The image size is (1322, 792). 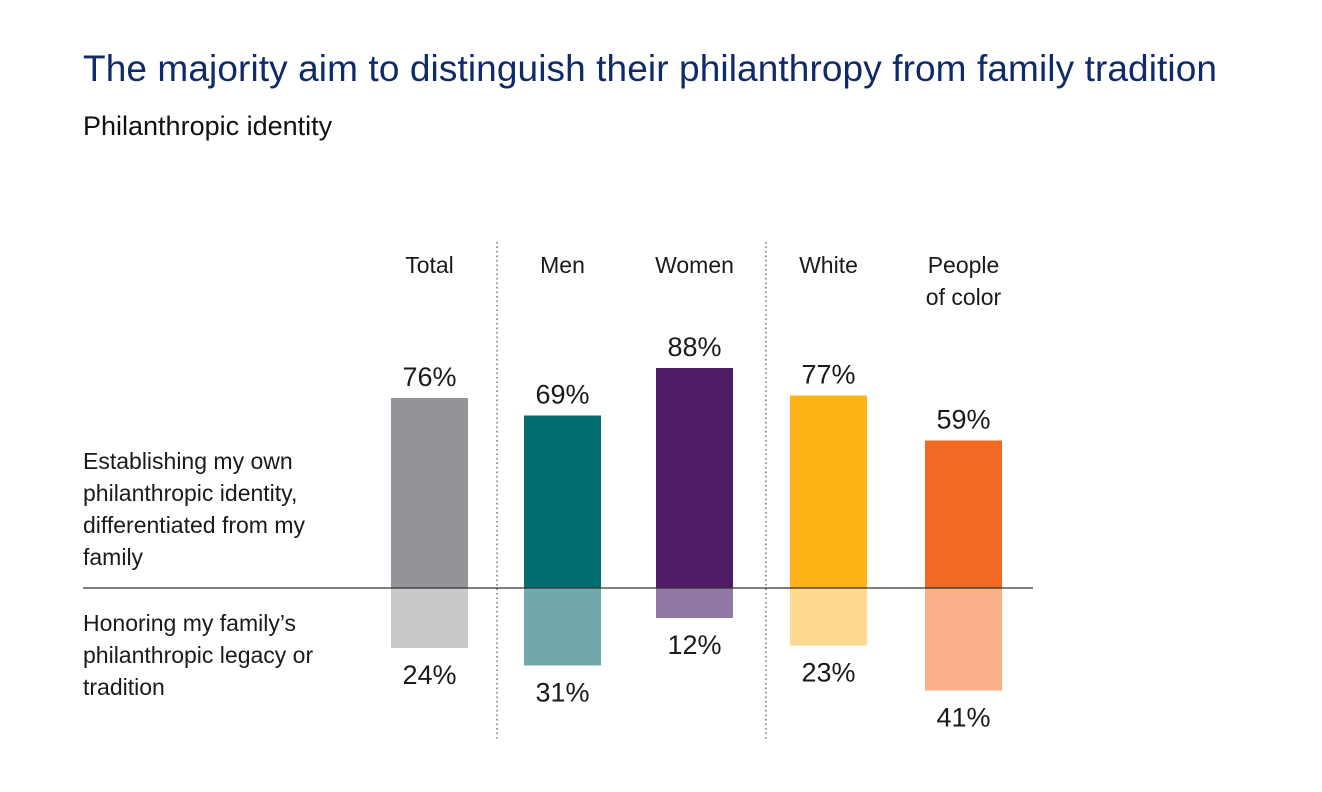 I want to click on value-label: 41%, so click(x=963, y=718).